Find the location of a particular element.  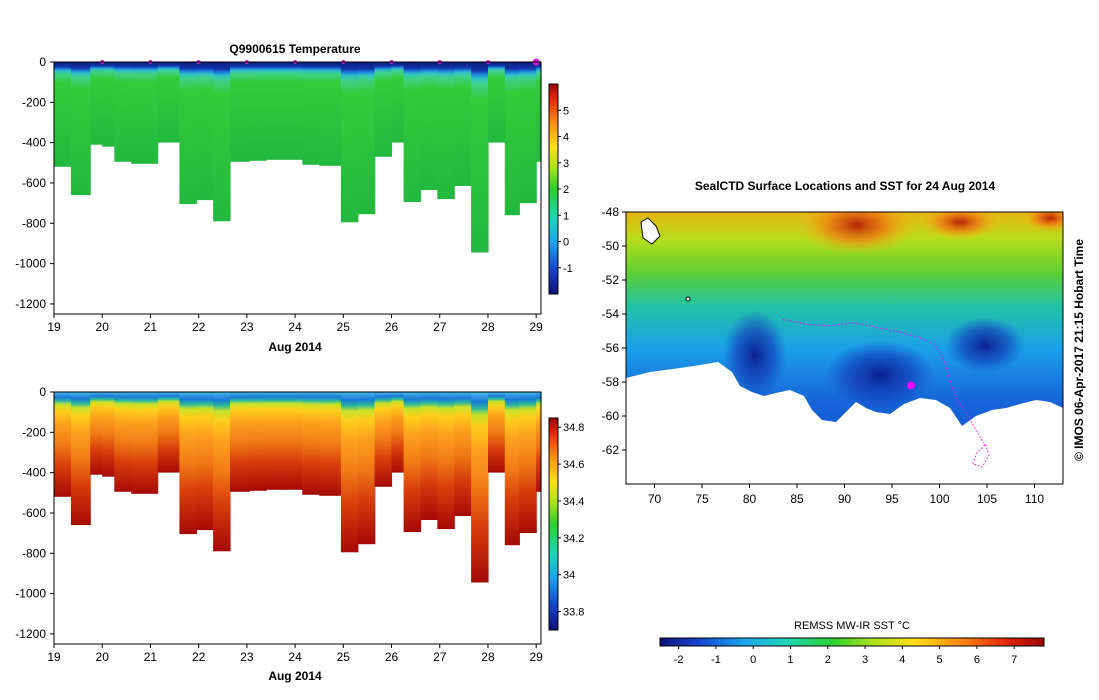

sst-colorbar-tick-label: 2 is located at coordinates (828, 660).